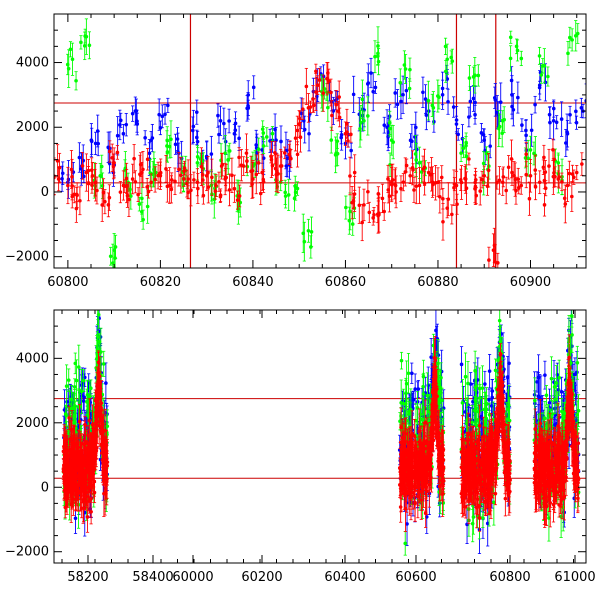  What do you see at coordinates (345, 282) in the screenshot?
I see `x-tick-label: 60860` at bounding box center [345, 282].